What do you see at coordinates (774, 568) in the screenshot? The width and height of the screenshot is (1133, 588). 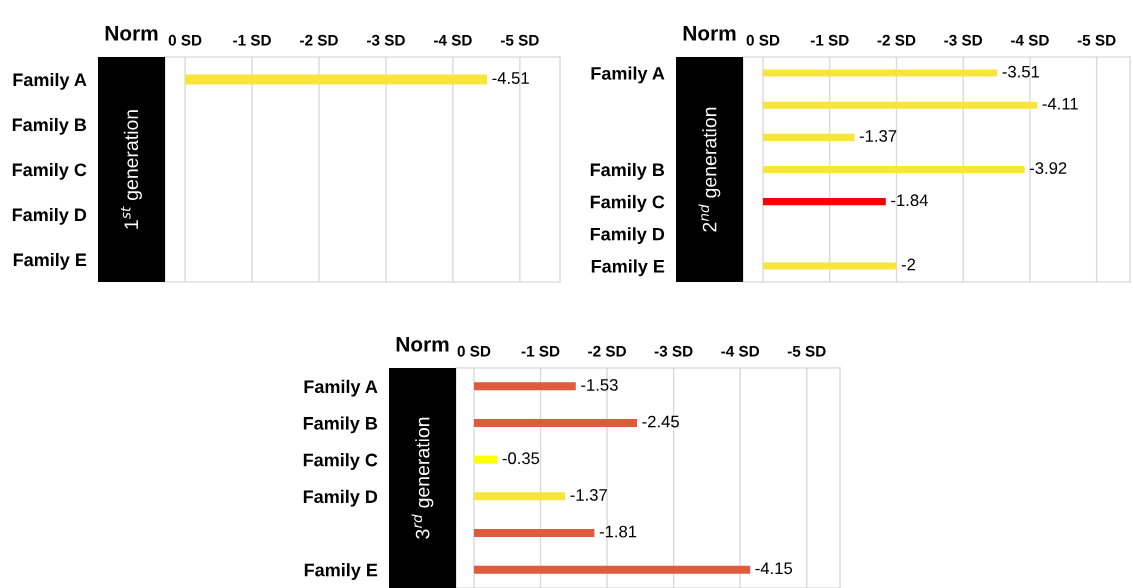 I see `data-label: -4.15` at bounding box center [774, 568].